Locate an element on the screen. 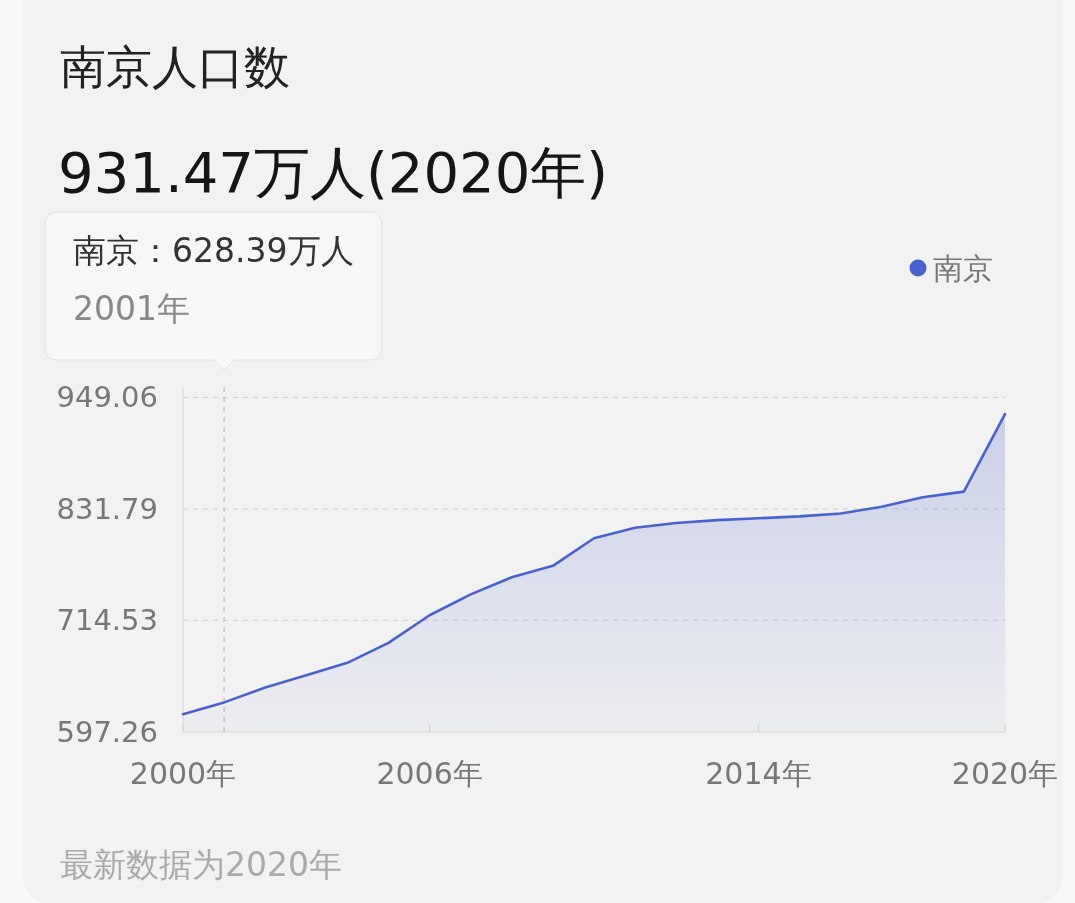 This screenshot has width=1075, height=903. x-tick-label: 2006年 is located at coordinates (429, 773).